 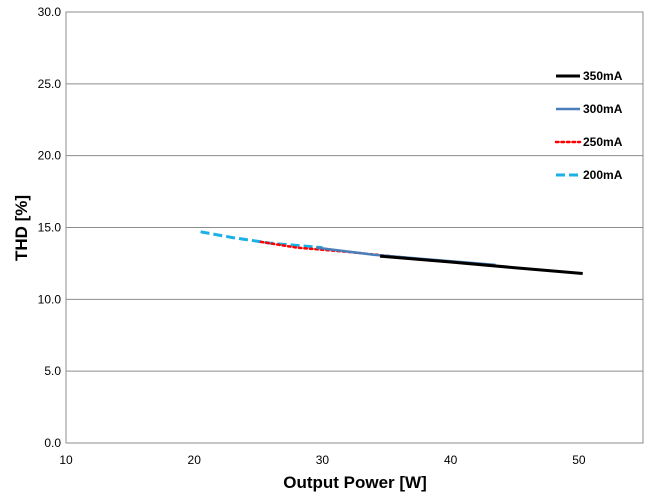 I want to click on x-tick-label: 40, so click(x=451, y=460).